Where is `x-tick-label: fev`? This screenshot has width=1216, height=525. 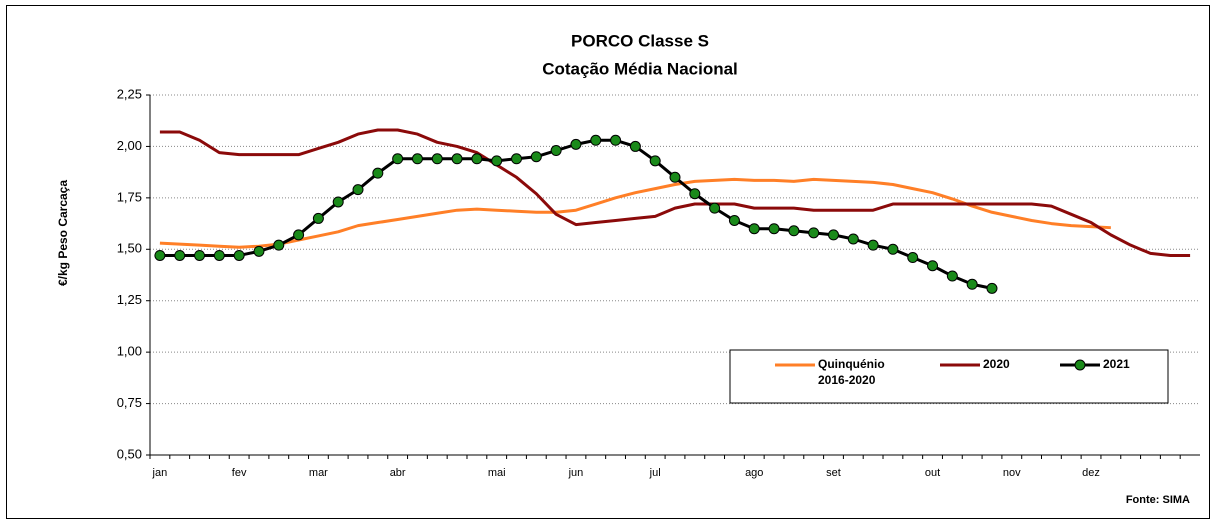
x-tick-label: fev is located at coordinates (239, 473).